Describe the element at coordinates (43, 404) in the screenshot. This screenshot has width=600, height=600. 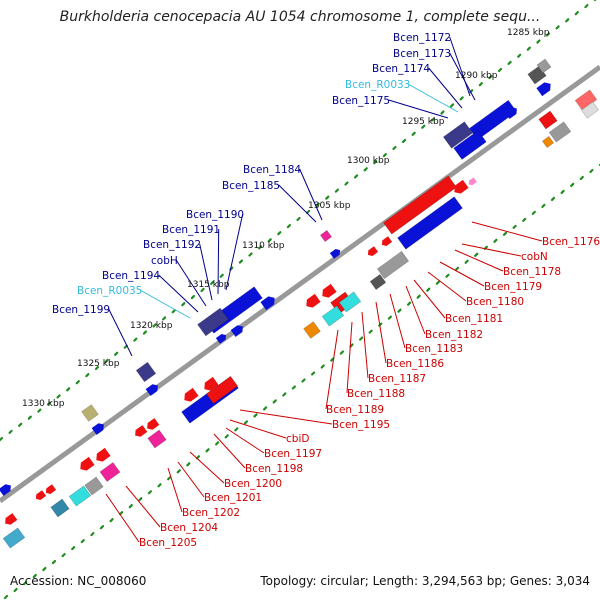
I see `tick-label: 1330 kbp` at that location.